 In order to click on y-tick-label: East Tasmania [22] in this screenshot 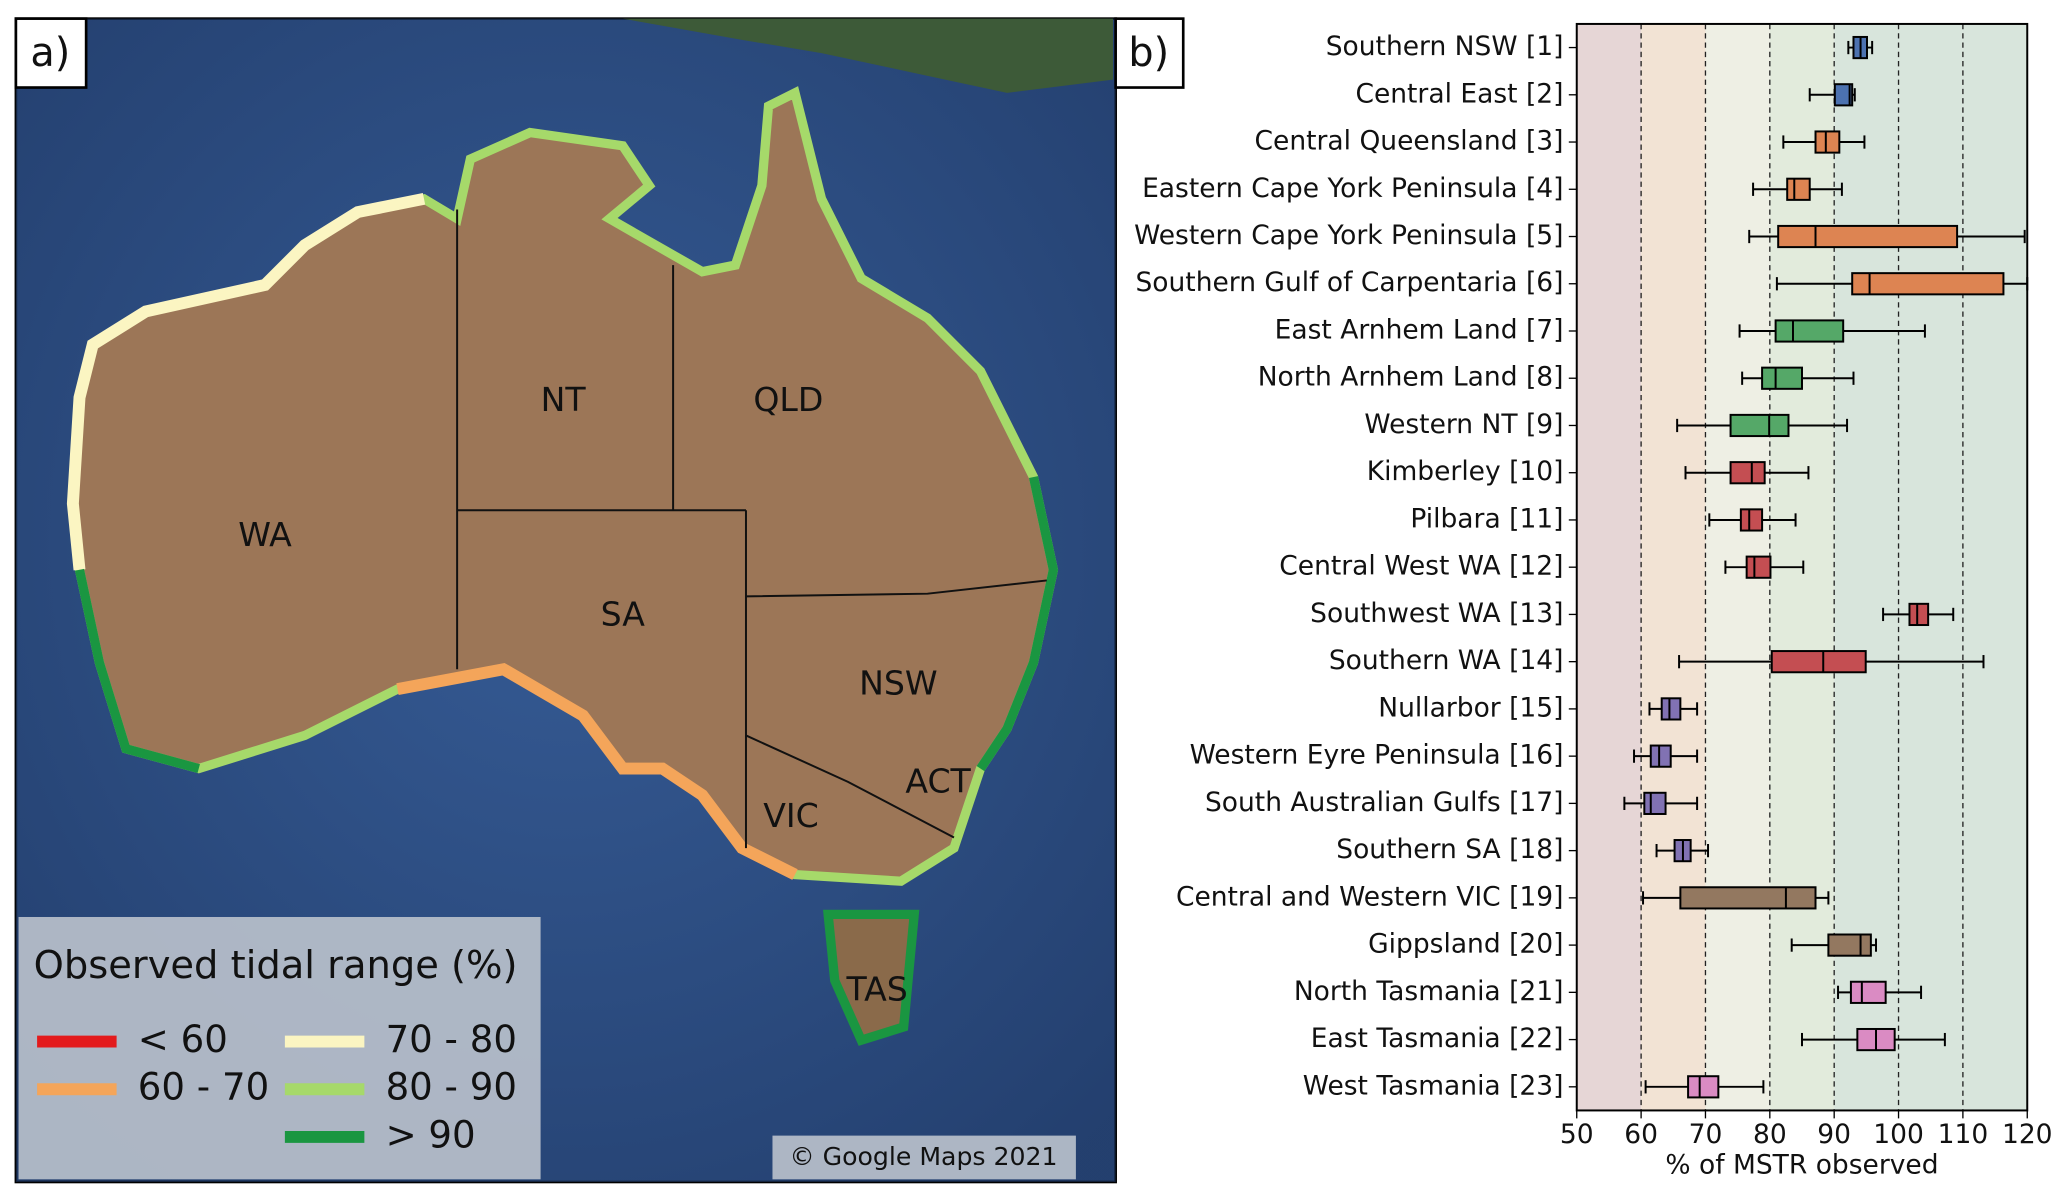, I will do `click(1437, 1038)`.